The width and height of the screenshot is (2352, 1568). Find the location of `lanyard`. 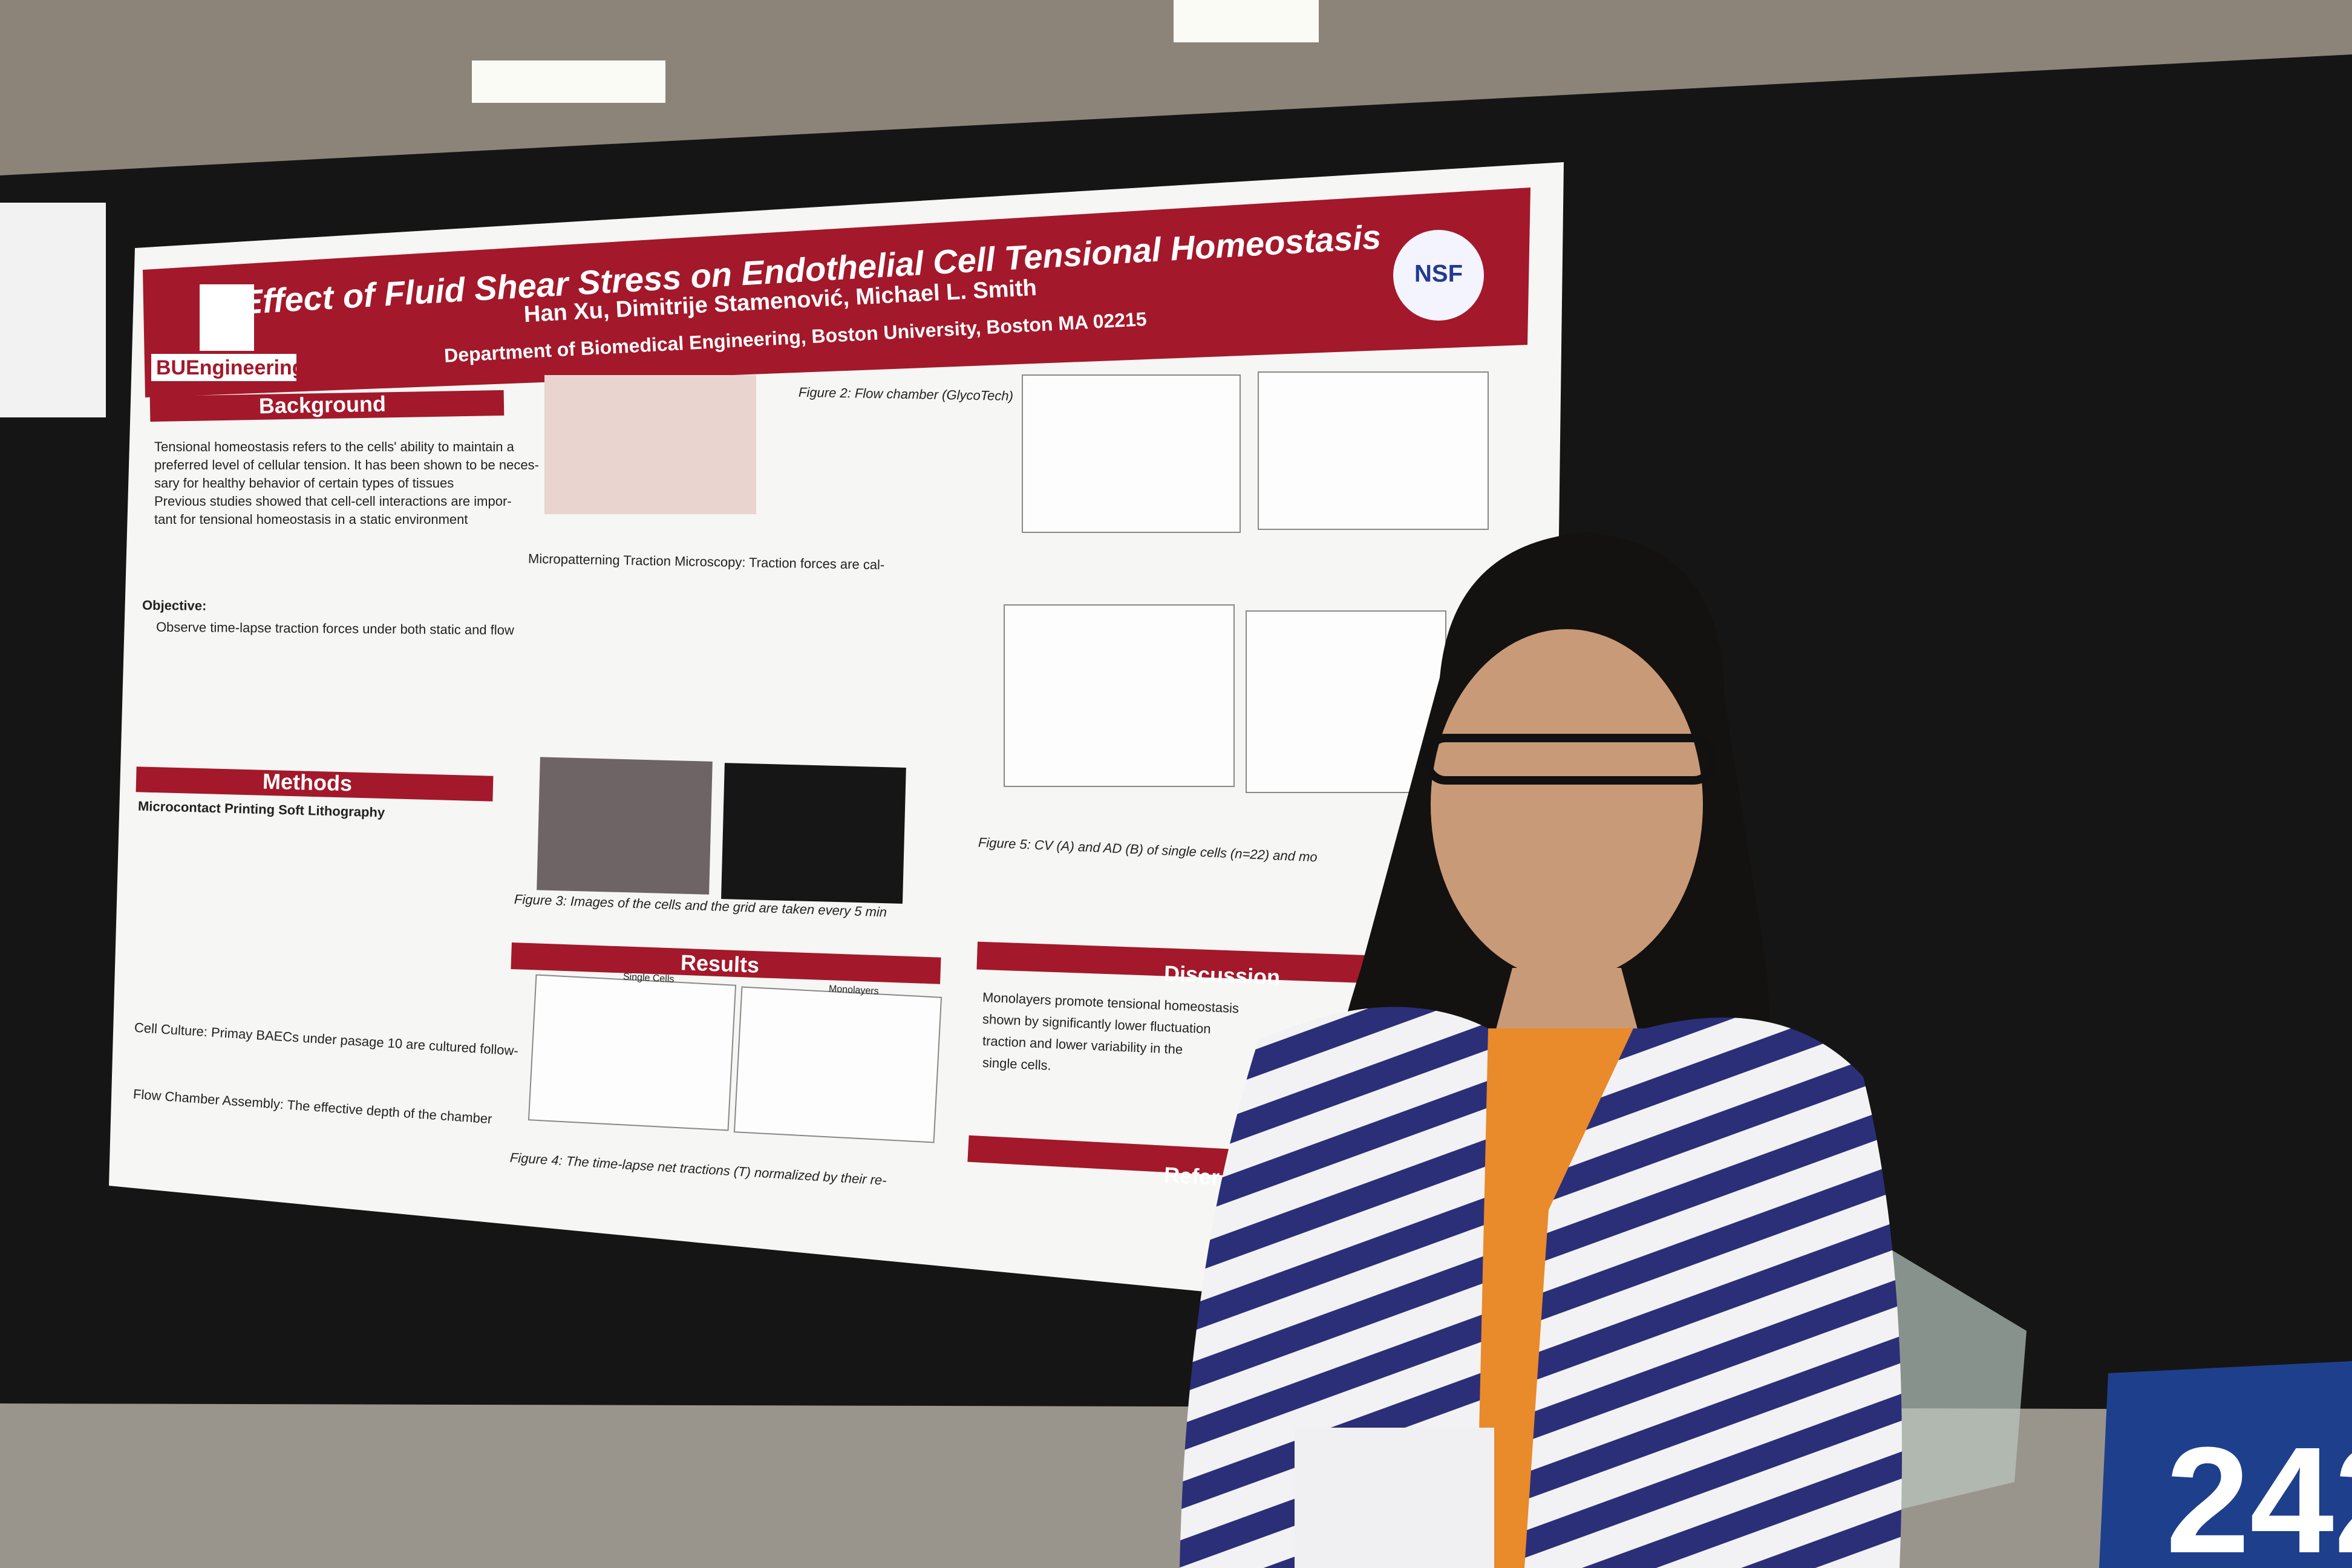

lanyard is located at coordinates (1555, 1298).